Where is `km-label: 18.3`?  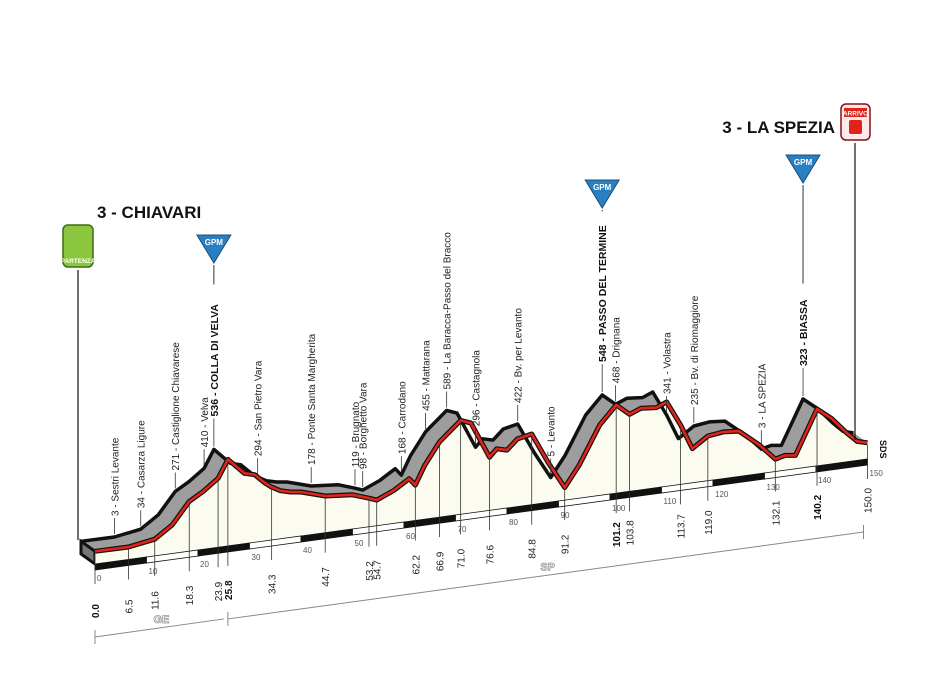 km-label: 18.3 is located at coordinates (190, 595).